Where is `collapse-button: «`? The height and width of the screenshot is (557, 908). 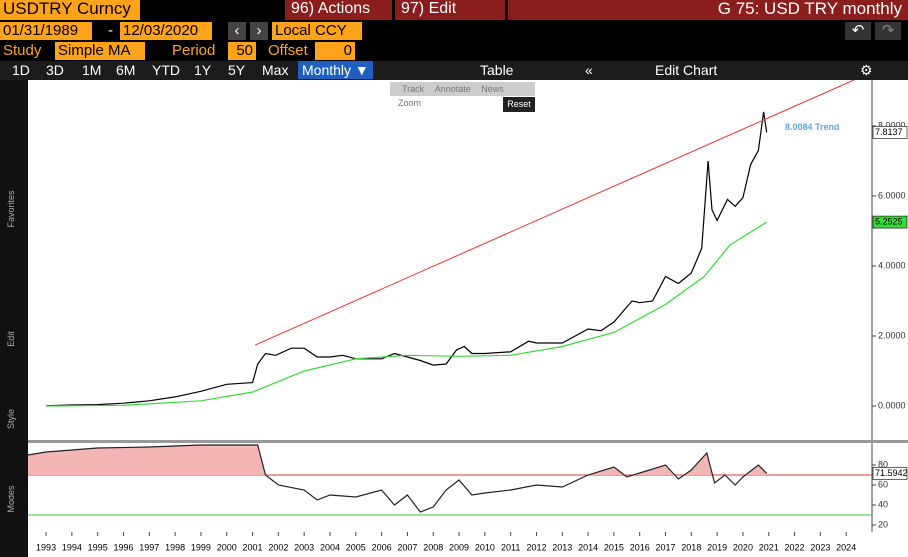
collapse-button: « is located at coordinates (589, 70).